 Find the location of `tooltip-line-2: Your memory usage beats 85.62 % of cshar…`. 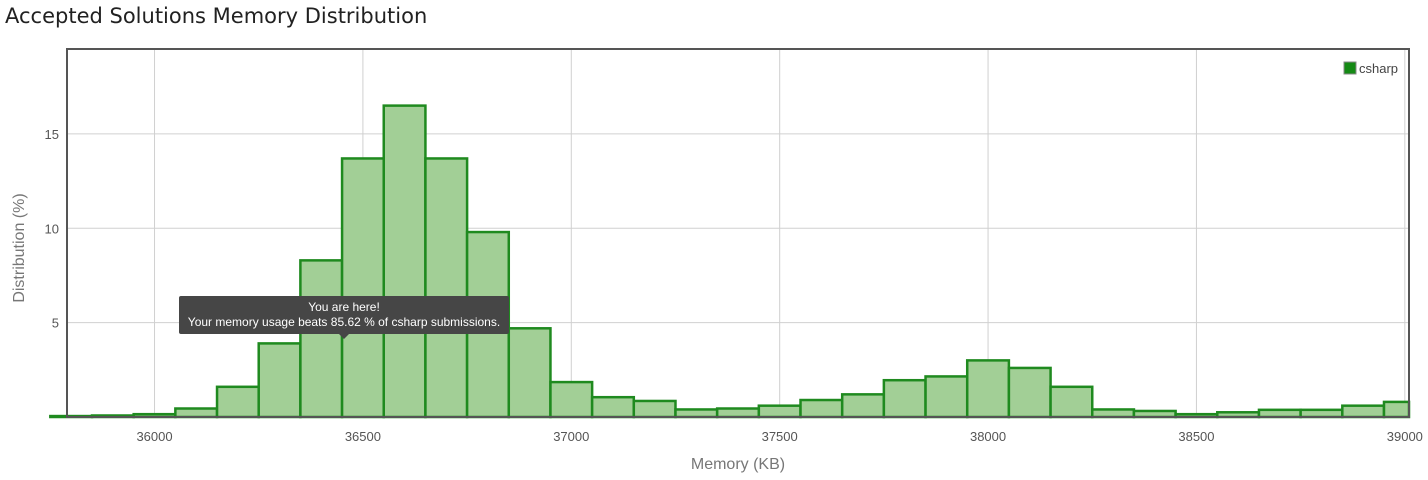

tooltip-line-2: Your memory usage beats 85.62 % of cshar… is located at coordinates (344, 322).